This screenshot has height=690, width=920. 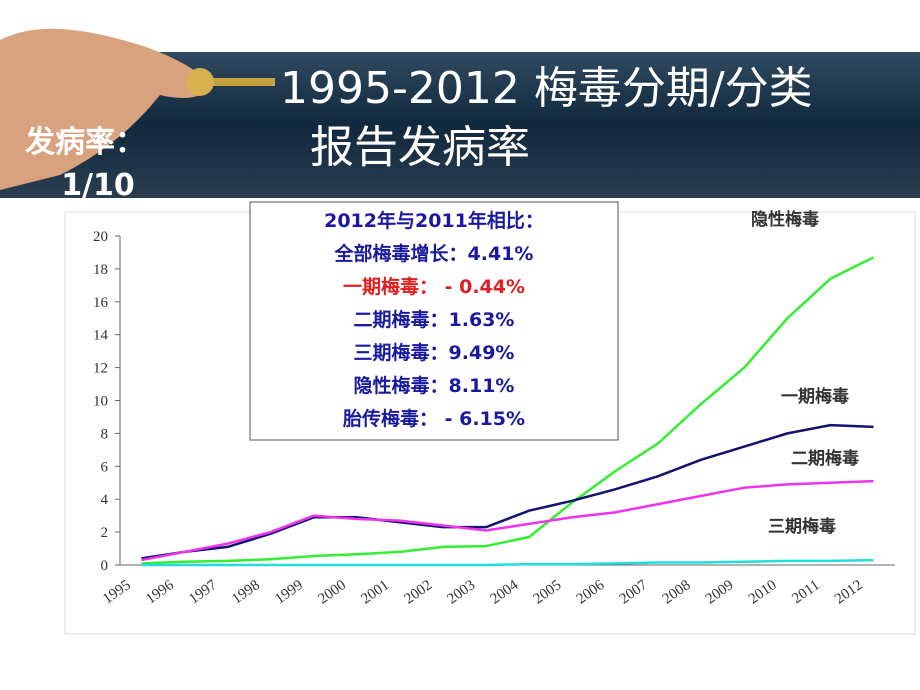 What do you see at coordinates (101, 336) in the screenshot?
I see `y-tick-label: 14` at bounding box center [101, 336].